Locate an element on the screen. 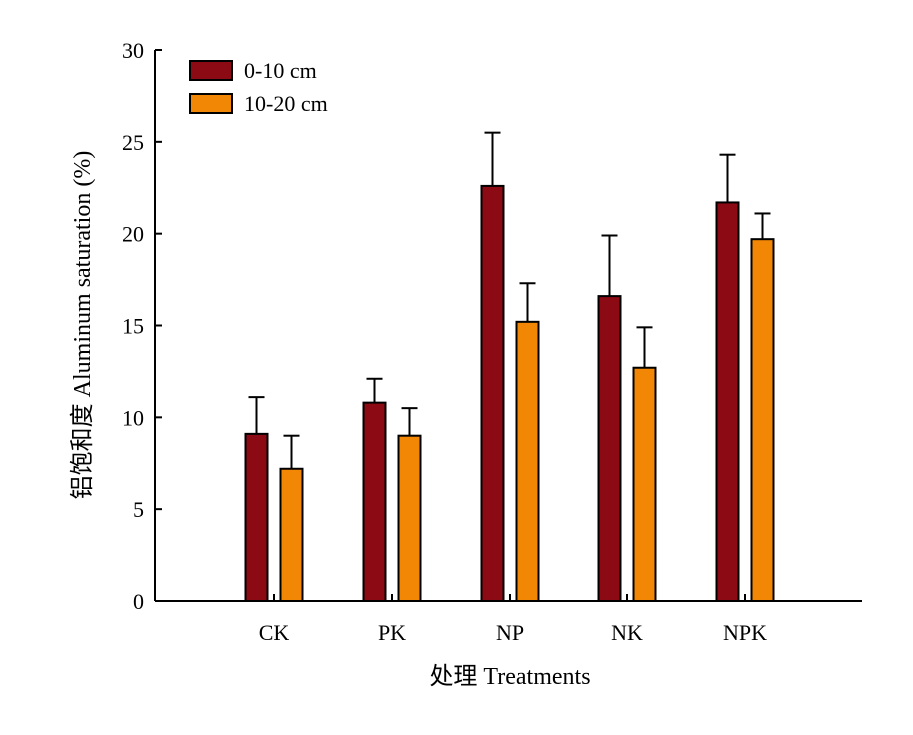 This screenshot has height=735, width=913. y-tick-label: 0 is located at coordinates (138, 601).